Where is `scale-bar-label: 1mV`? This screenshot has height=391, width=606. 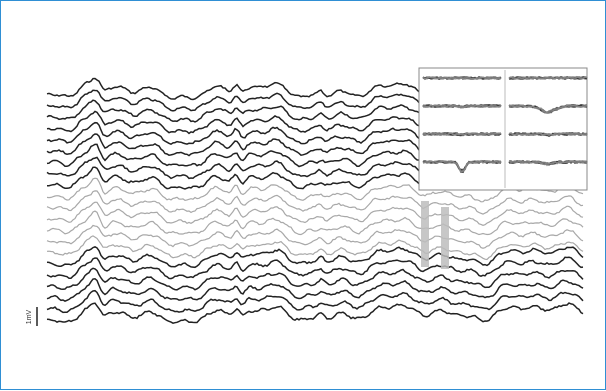
scale-bar-label: 1mV is located at coordinates (29, 316).